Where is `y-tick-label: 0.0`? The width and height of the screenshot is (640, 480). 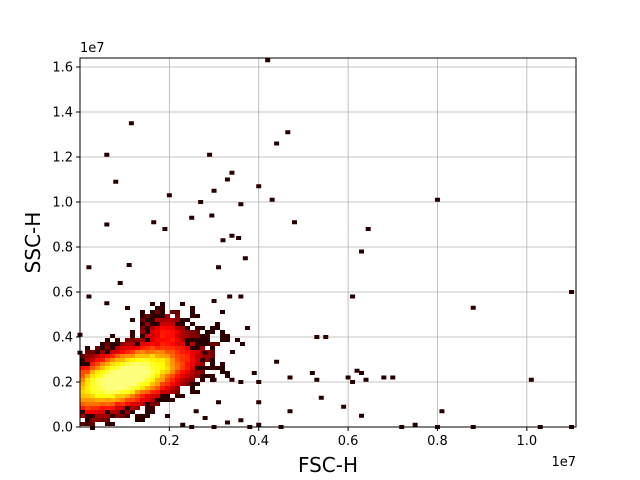 y-tick-label: 0.0 is located at coordinates (62, 428).